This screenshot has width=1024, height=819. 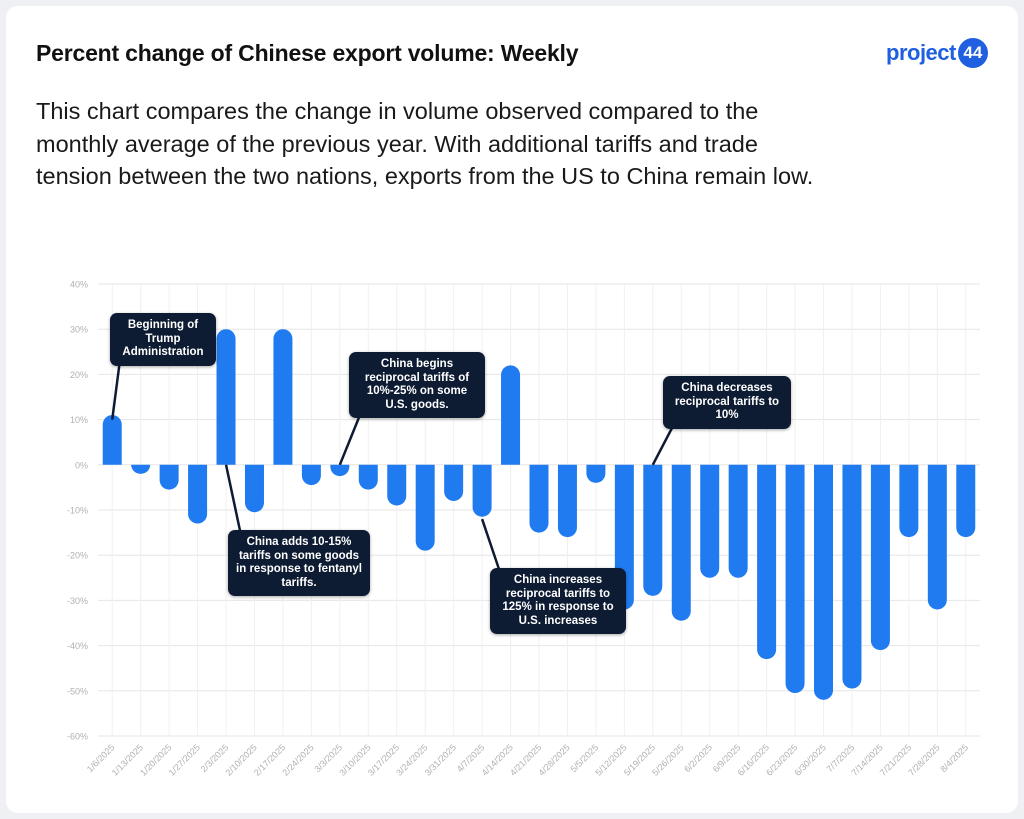 What do you see at coordinates (972, 53) in the screenshot?
I see `logo-badge: 44` at bounding box center [972, 53].